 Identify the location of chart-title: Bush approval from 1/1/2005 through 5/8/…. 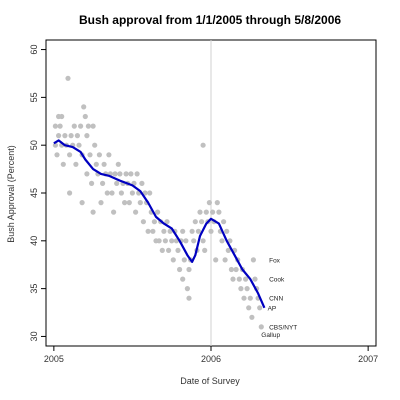
(210, 20).